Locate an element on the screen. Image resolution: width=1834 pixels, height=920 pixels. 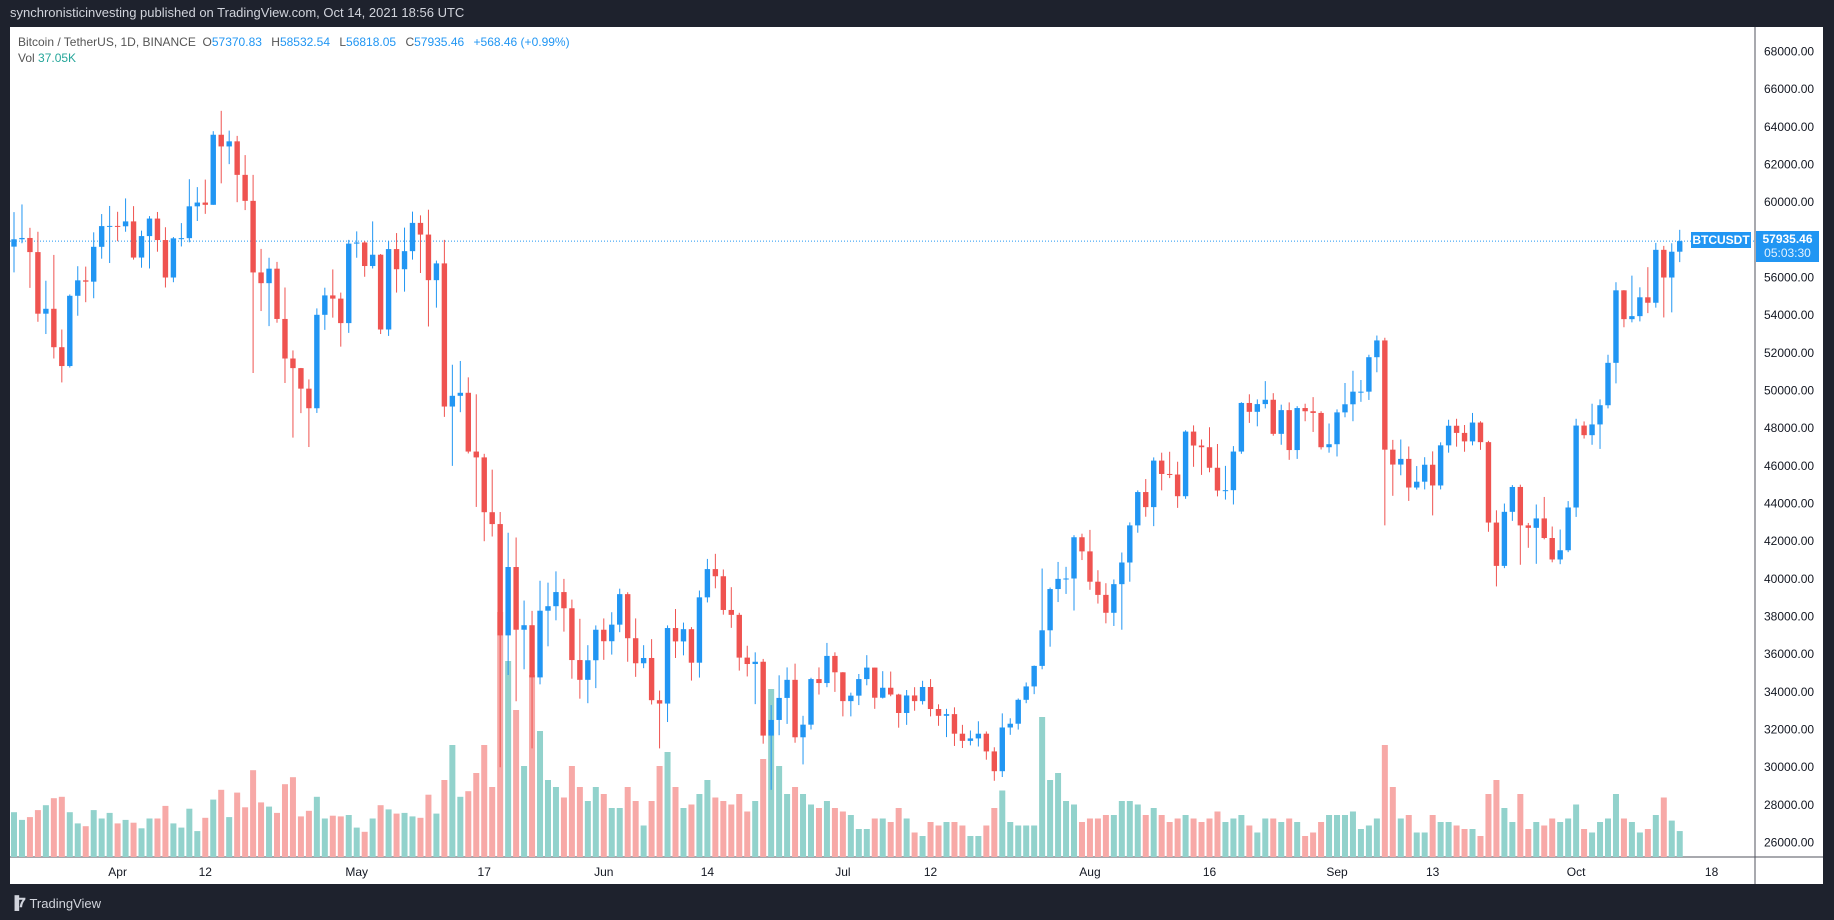
x-tick-label: Jun is located at coordinates (603, 872).